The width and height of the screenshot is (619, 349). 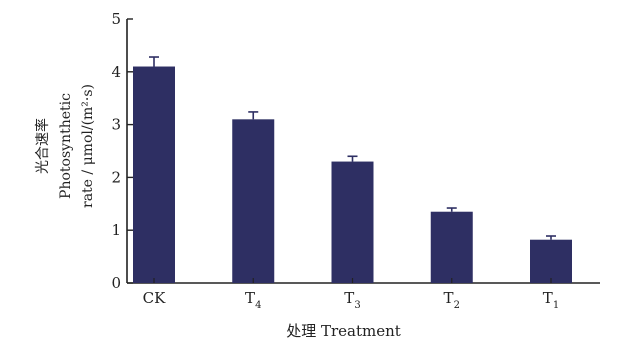 I want to click on y-tick-label: 5, so click(x=116, y=19).